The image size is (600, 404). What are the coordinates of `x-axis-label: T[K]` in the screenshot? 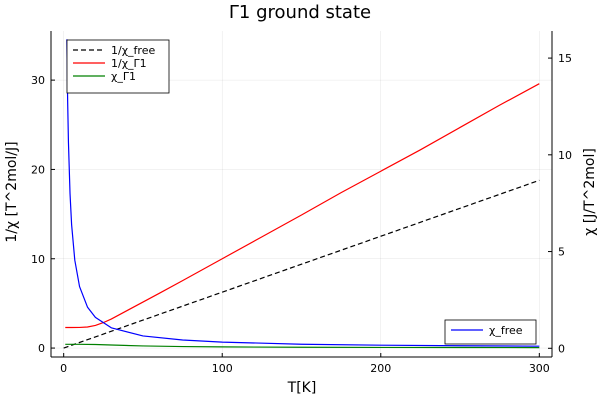 It's located at (302, 388).